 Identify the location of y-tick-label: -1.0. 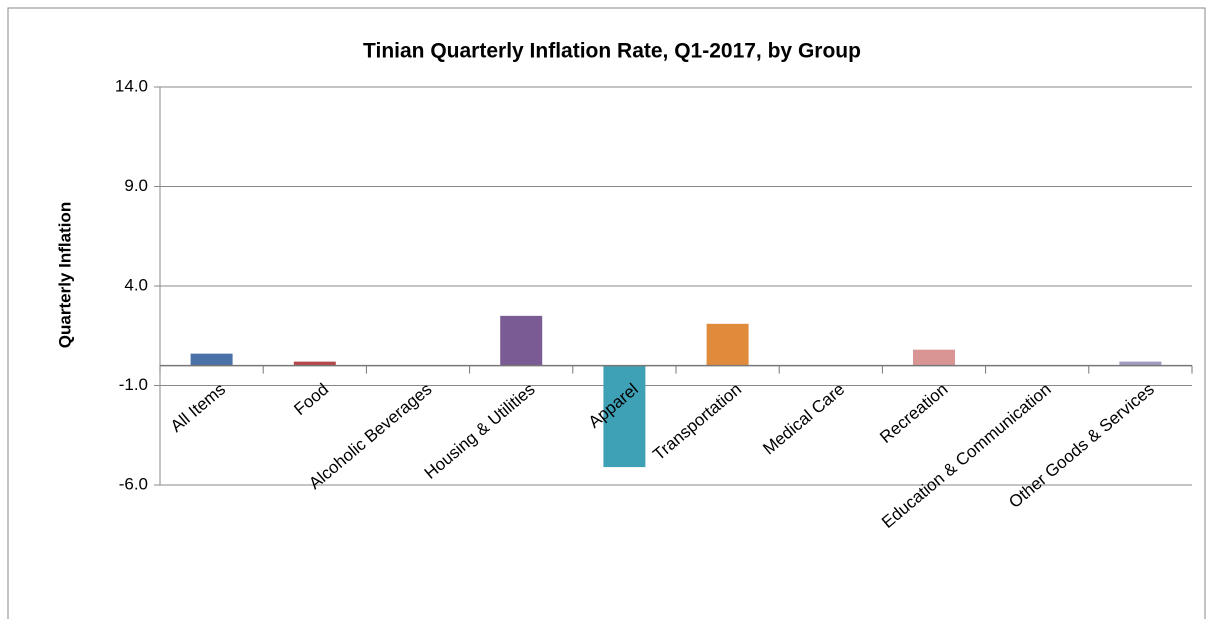
(133, 384).